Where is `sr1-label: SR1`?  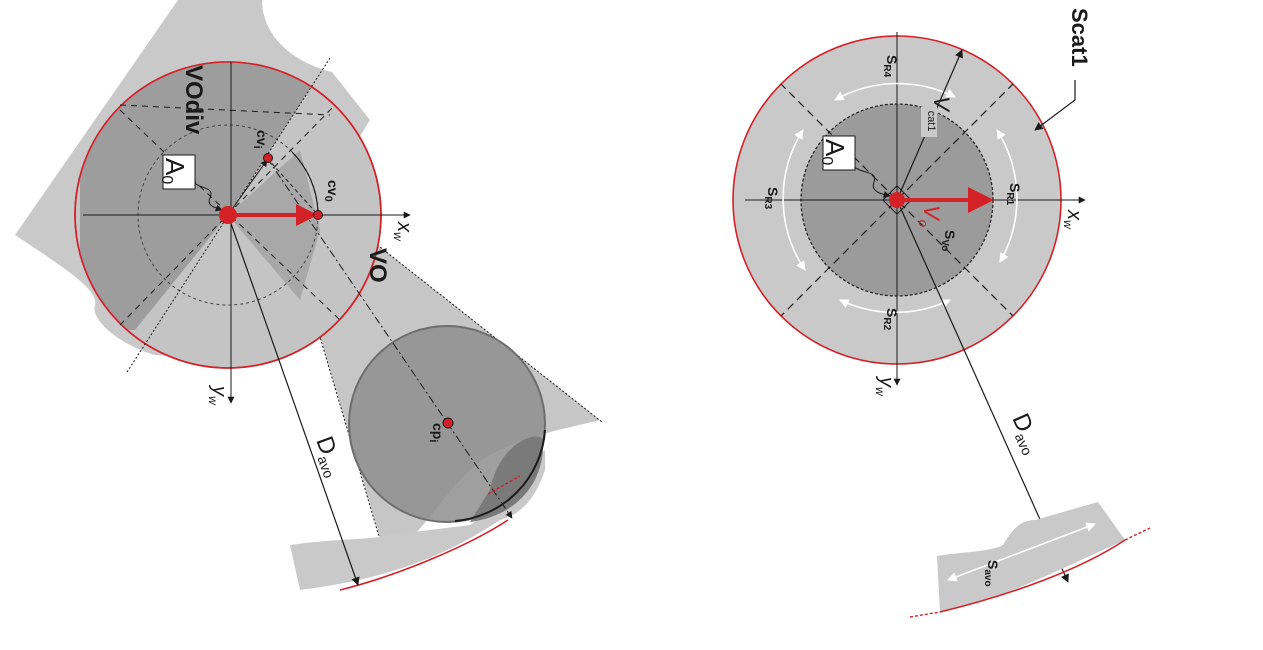 sr1-label: SR1 is located at coordinates (1013, 194).